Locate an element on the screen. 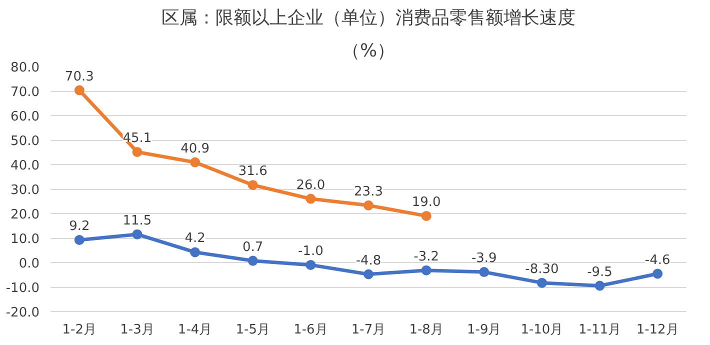  chart-title: 区属：限额以上企业（单位）消费品零售额增长速度 is located at coordinates (369, 18).